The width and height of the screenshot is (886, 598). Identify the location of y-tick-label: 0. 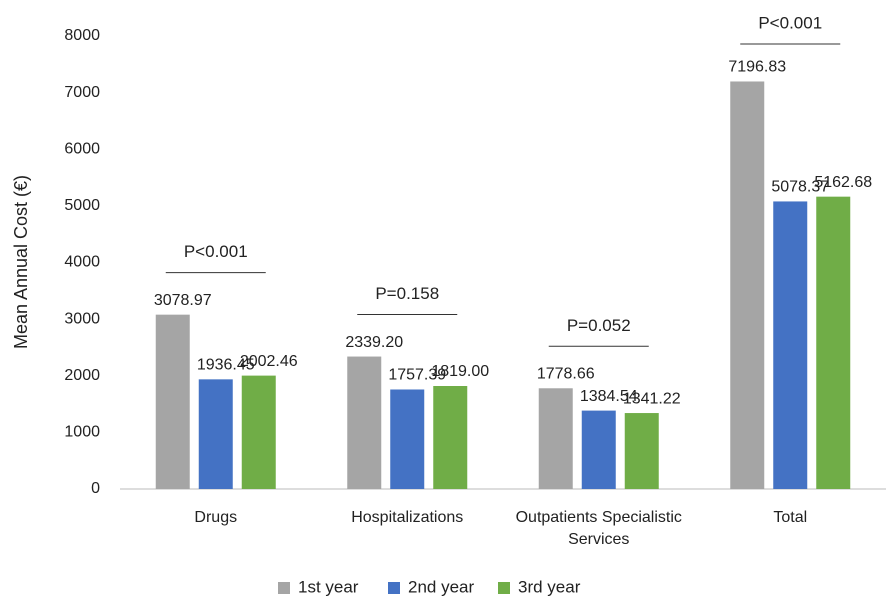
(95, 488).